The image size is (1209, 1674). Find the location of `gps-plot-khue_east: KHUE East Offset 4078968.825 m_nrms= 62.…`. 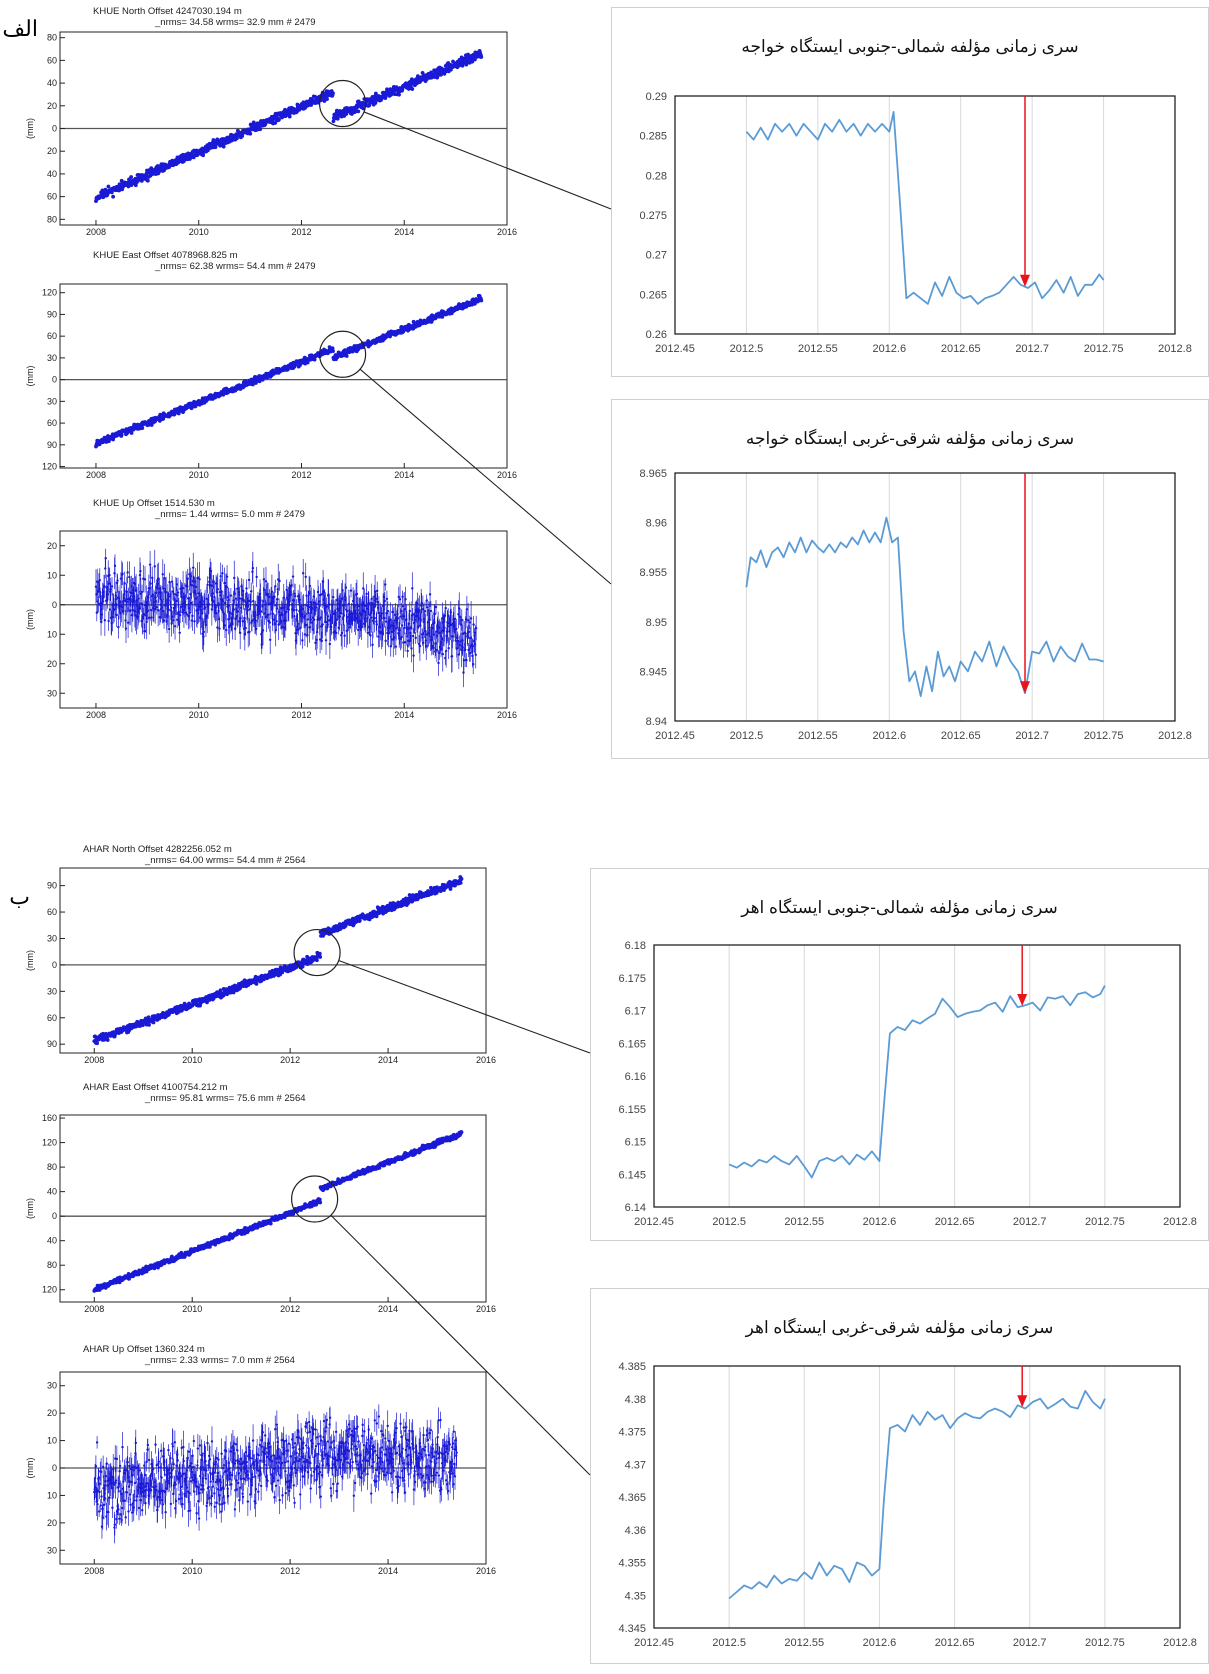

gps-plot-khue_east: KHUE East Offset 4078968.825 m_nrms= 62.… is located at coordinates (271, 365).